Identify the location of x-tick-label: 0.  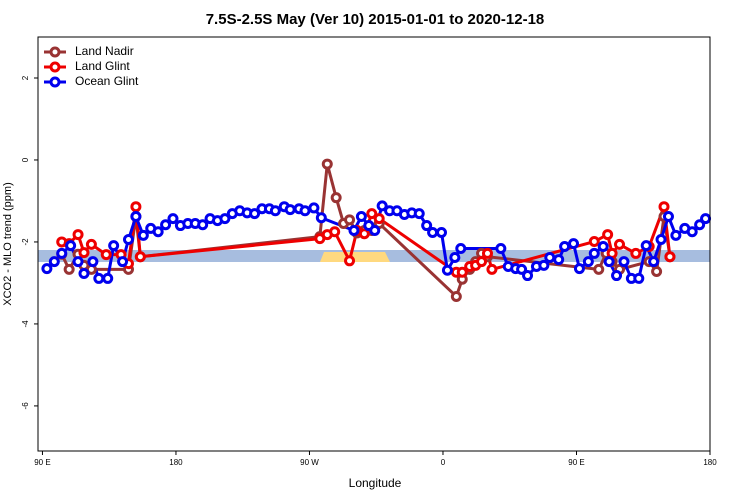
(443, 462).